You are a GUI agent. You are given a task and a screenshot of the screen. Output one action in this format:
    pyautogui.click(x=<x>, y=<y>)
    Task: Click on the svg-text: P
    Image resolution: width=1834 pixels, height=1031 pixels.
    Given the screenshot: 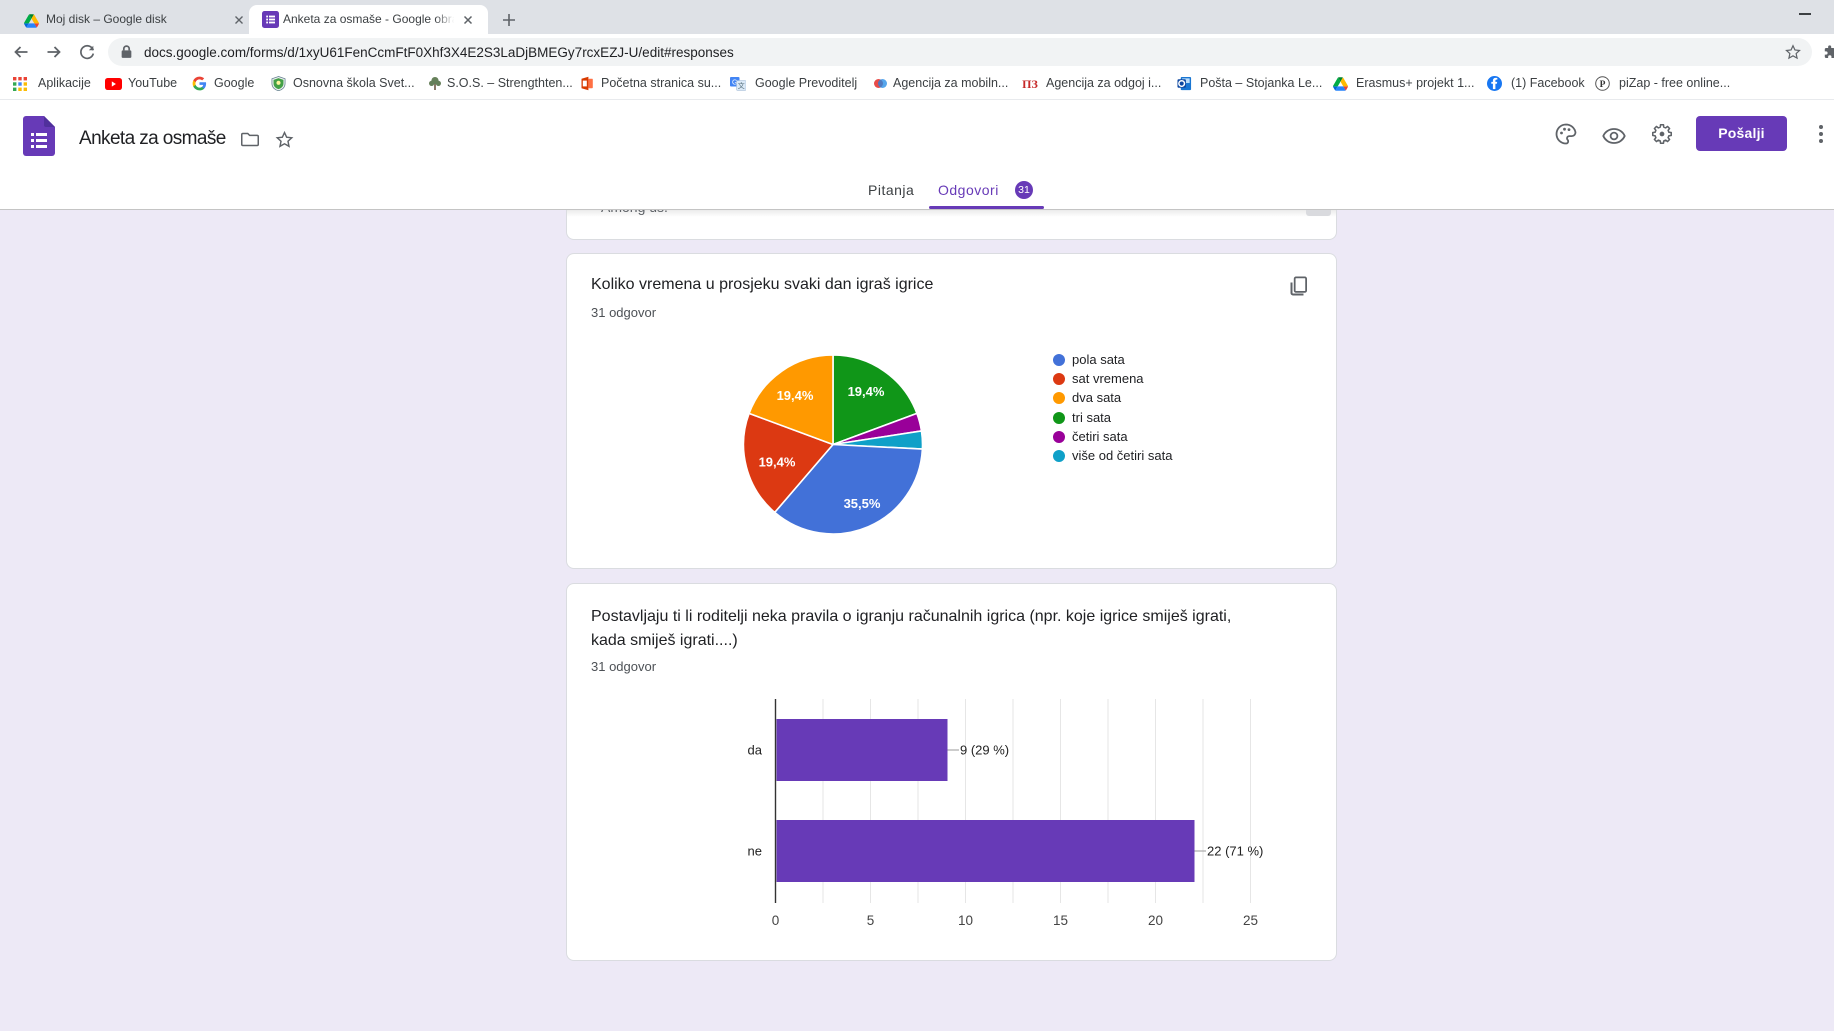 What is the action you would take?
    pyautogui.click(x=1603, y=85)
    